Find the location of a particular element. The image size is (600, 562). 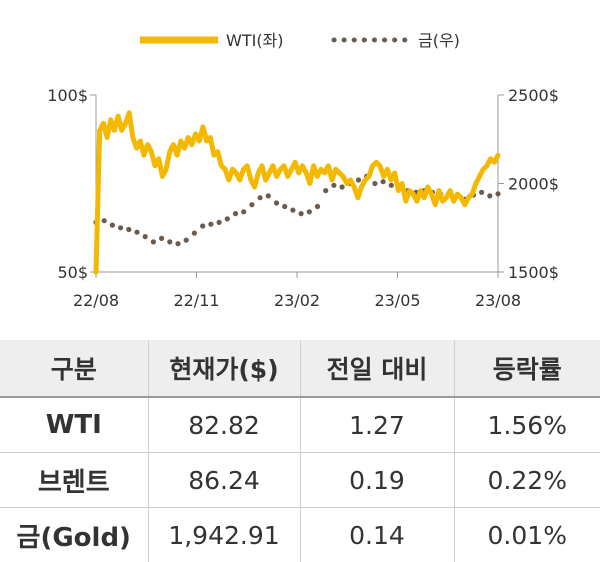

x-tick-label: 23/02 is located at coordinates (297, 300).